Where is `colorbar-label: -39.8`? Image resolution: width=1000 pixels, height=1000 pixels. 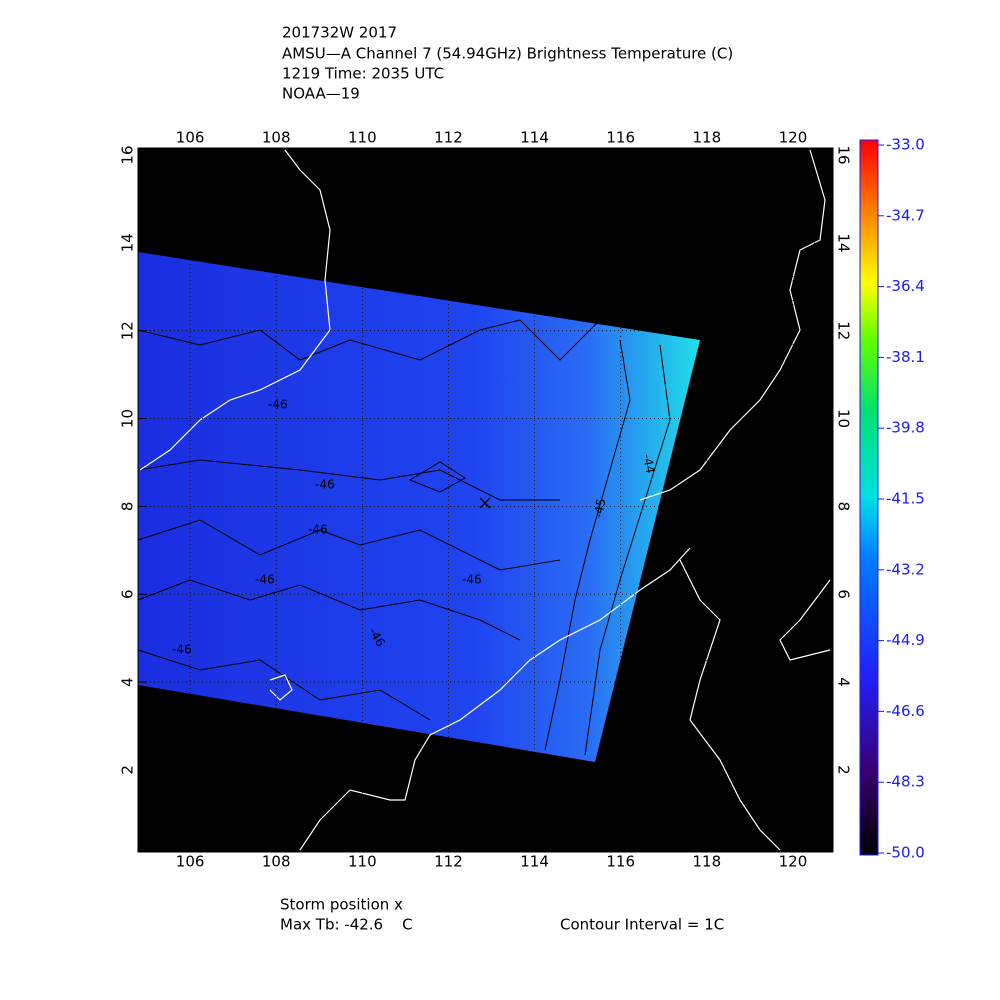
colorbar-label: -39.8 is located at coordinates (905, 428).